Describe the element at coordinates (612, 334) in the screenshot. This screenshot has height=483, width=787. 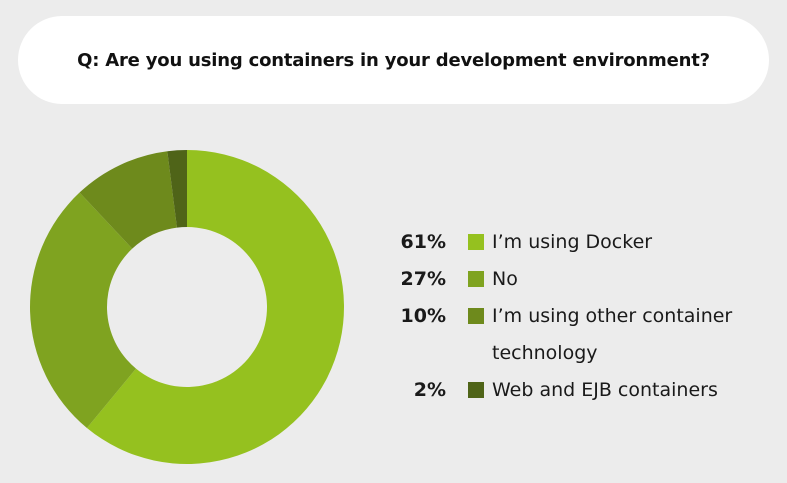
I see `legend-label: I’m using other container technology` at that location.